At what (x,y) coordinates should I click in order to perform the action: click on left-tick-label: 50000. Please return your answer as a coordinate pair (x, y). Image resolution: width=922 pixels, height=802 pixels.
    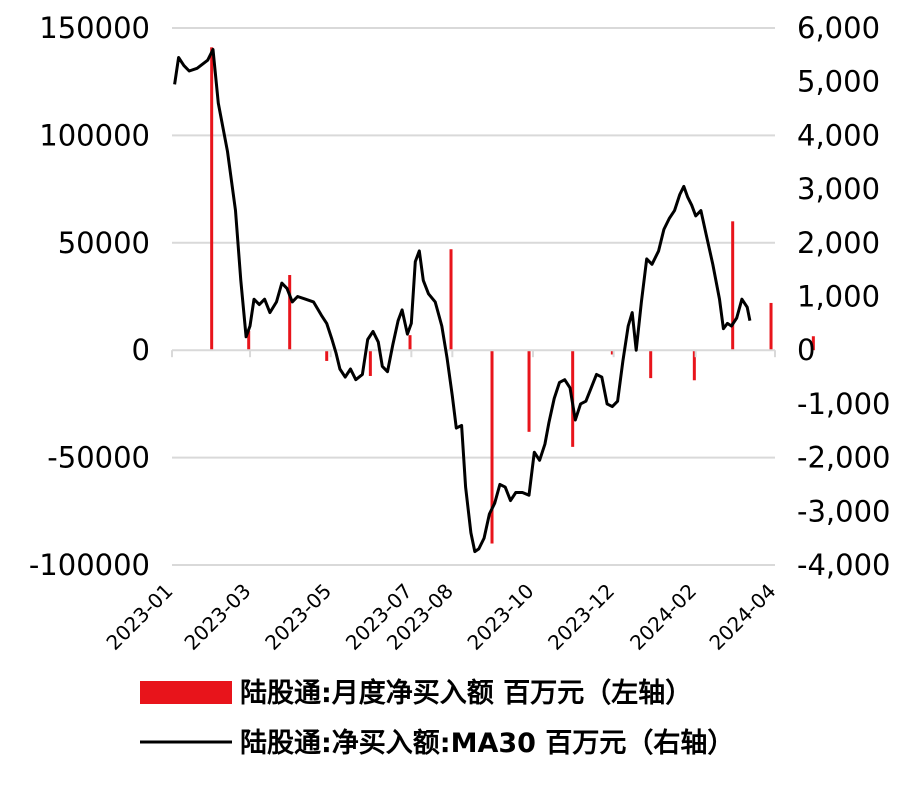
    Looking at the image, I should click on (104, 243).